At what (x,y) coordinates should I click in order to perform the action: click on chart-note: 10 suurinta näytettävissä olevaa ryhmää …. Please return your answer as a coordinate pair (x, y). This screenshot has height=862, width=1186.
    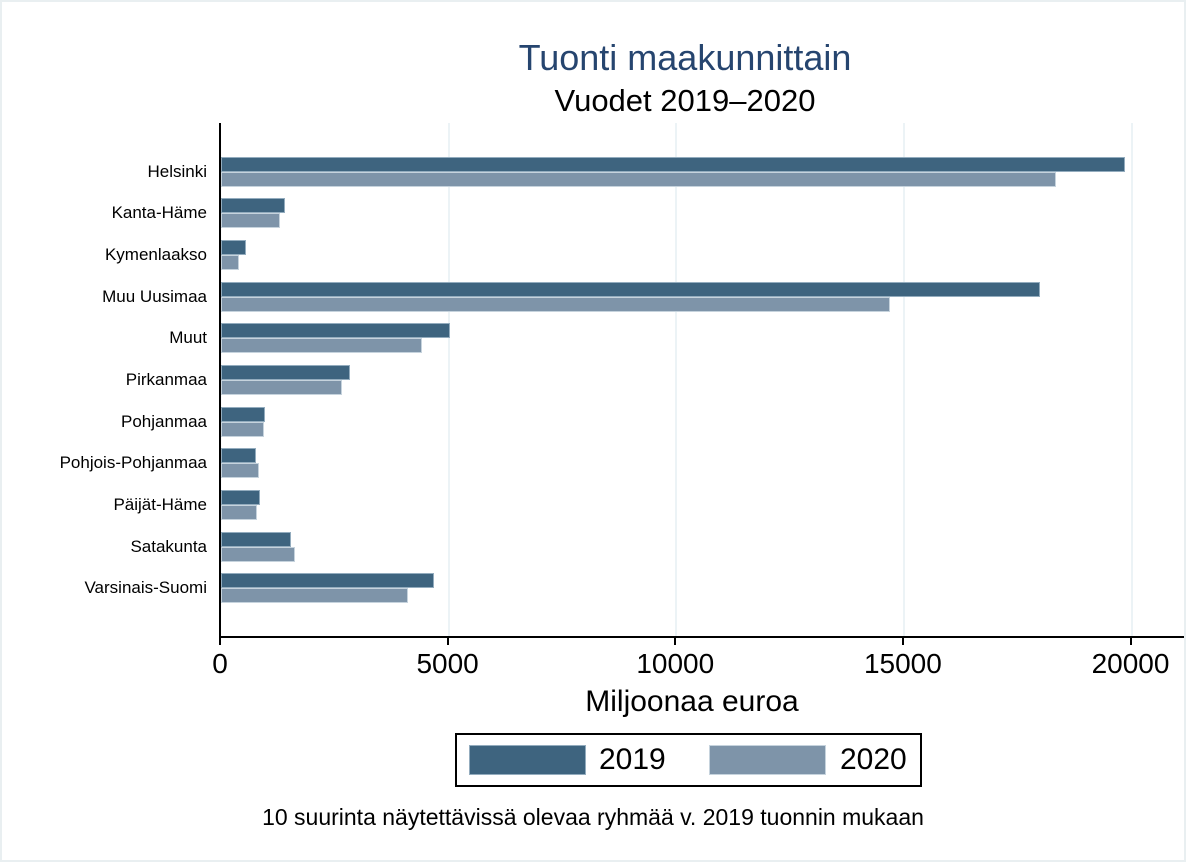
    Looking at the image, I should click on (593, 817).